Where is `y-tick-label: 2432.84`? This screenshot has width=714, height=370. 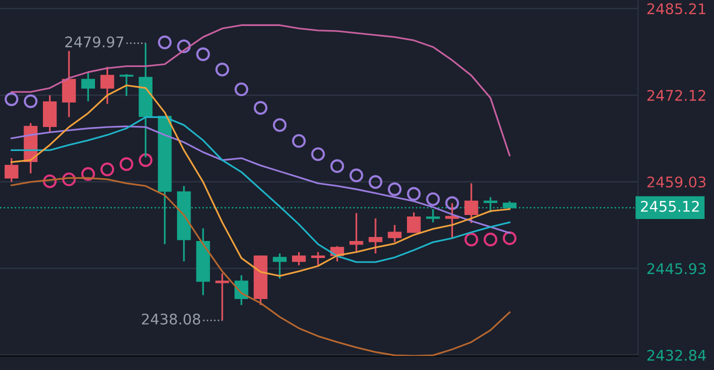 y-tick-label: 2432.84 is located at coordinates (676, 355).